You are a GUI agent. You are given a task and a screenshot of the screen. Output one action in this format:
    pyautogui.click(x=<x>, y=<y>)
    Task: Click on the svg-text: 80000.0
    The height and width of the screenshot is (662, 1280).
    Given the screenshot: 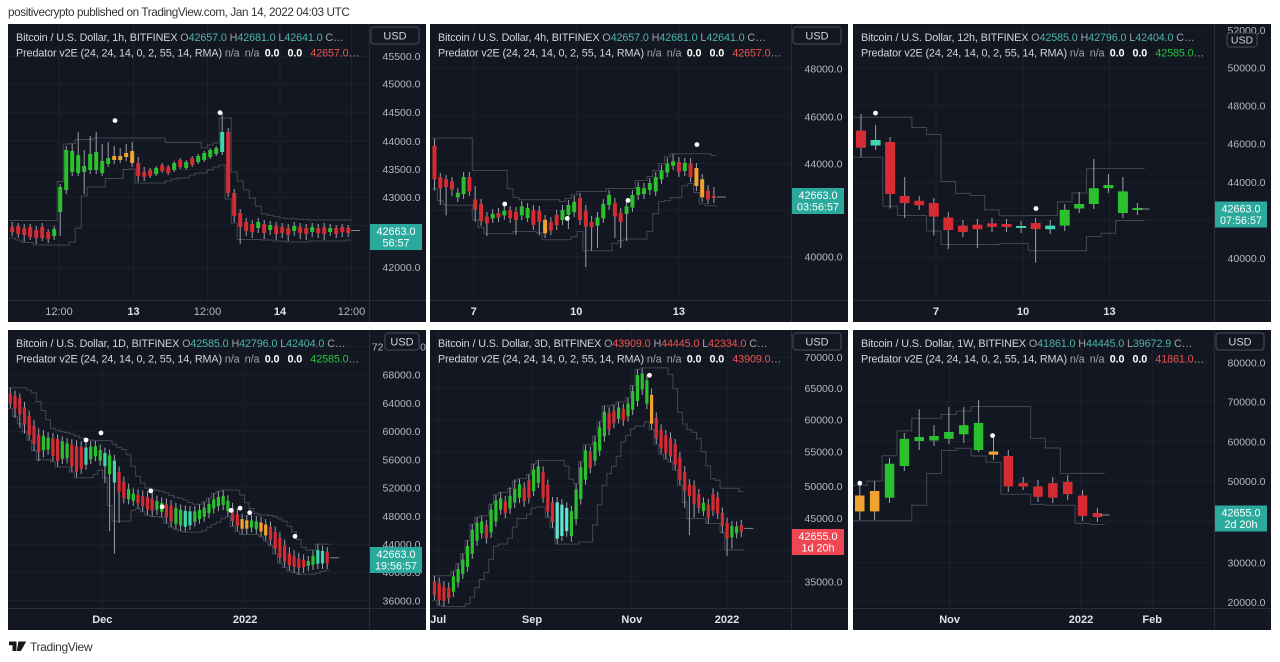 What is the action you would take?
    pyautogui.click(x=1247, y=363)
    